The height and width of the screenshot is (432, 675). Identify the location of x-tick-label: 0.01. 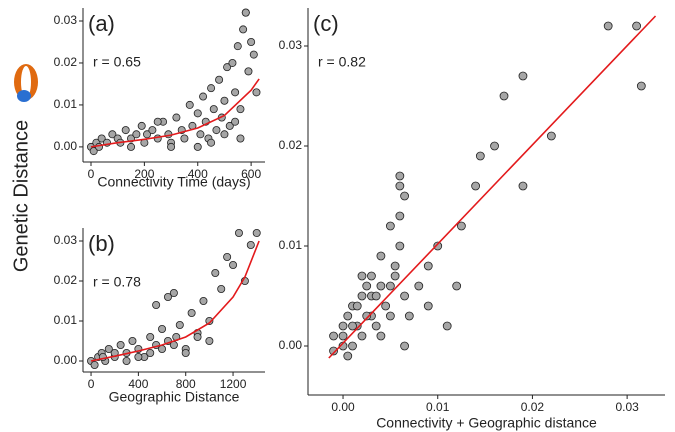
(438, 407).